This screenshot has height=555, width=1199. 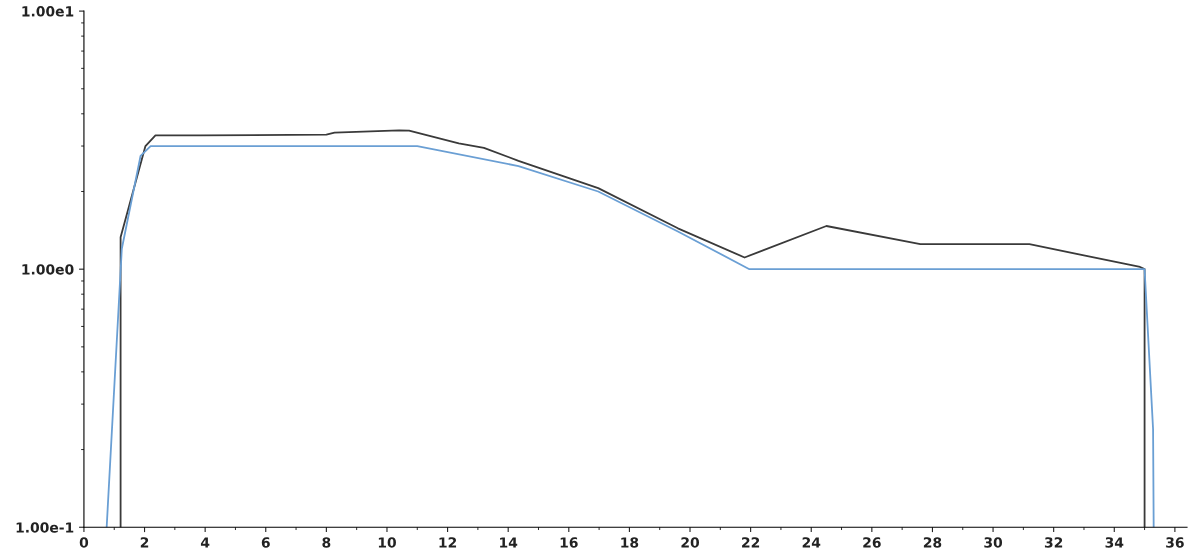 What do you see at coordinates (690, 542) in the screenshot?
I see `x-tick-label: 20` at bounding box center [690, 542].